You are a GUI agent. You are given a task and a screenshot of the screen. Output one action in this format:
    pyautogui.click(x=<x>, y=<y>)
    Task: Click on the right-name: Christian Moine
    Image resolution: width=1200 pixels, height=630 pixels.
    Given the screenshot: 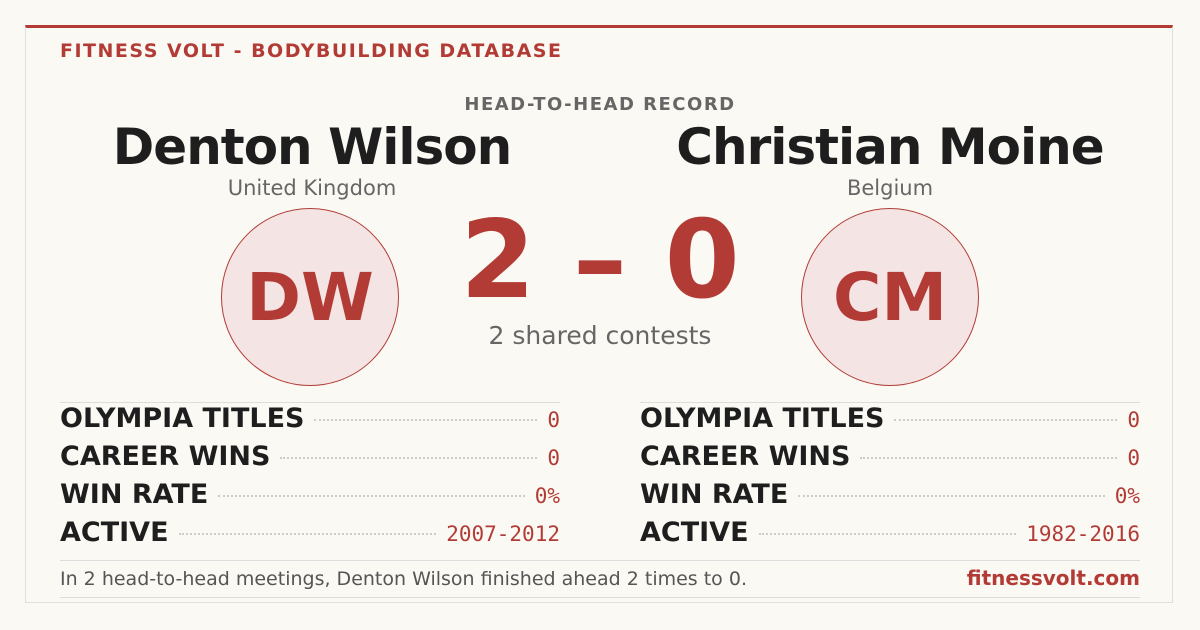 What is the action you would take?
    pyautogui.click(x=890, y=147)
    